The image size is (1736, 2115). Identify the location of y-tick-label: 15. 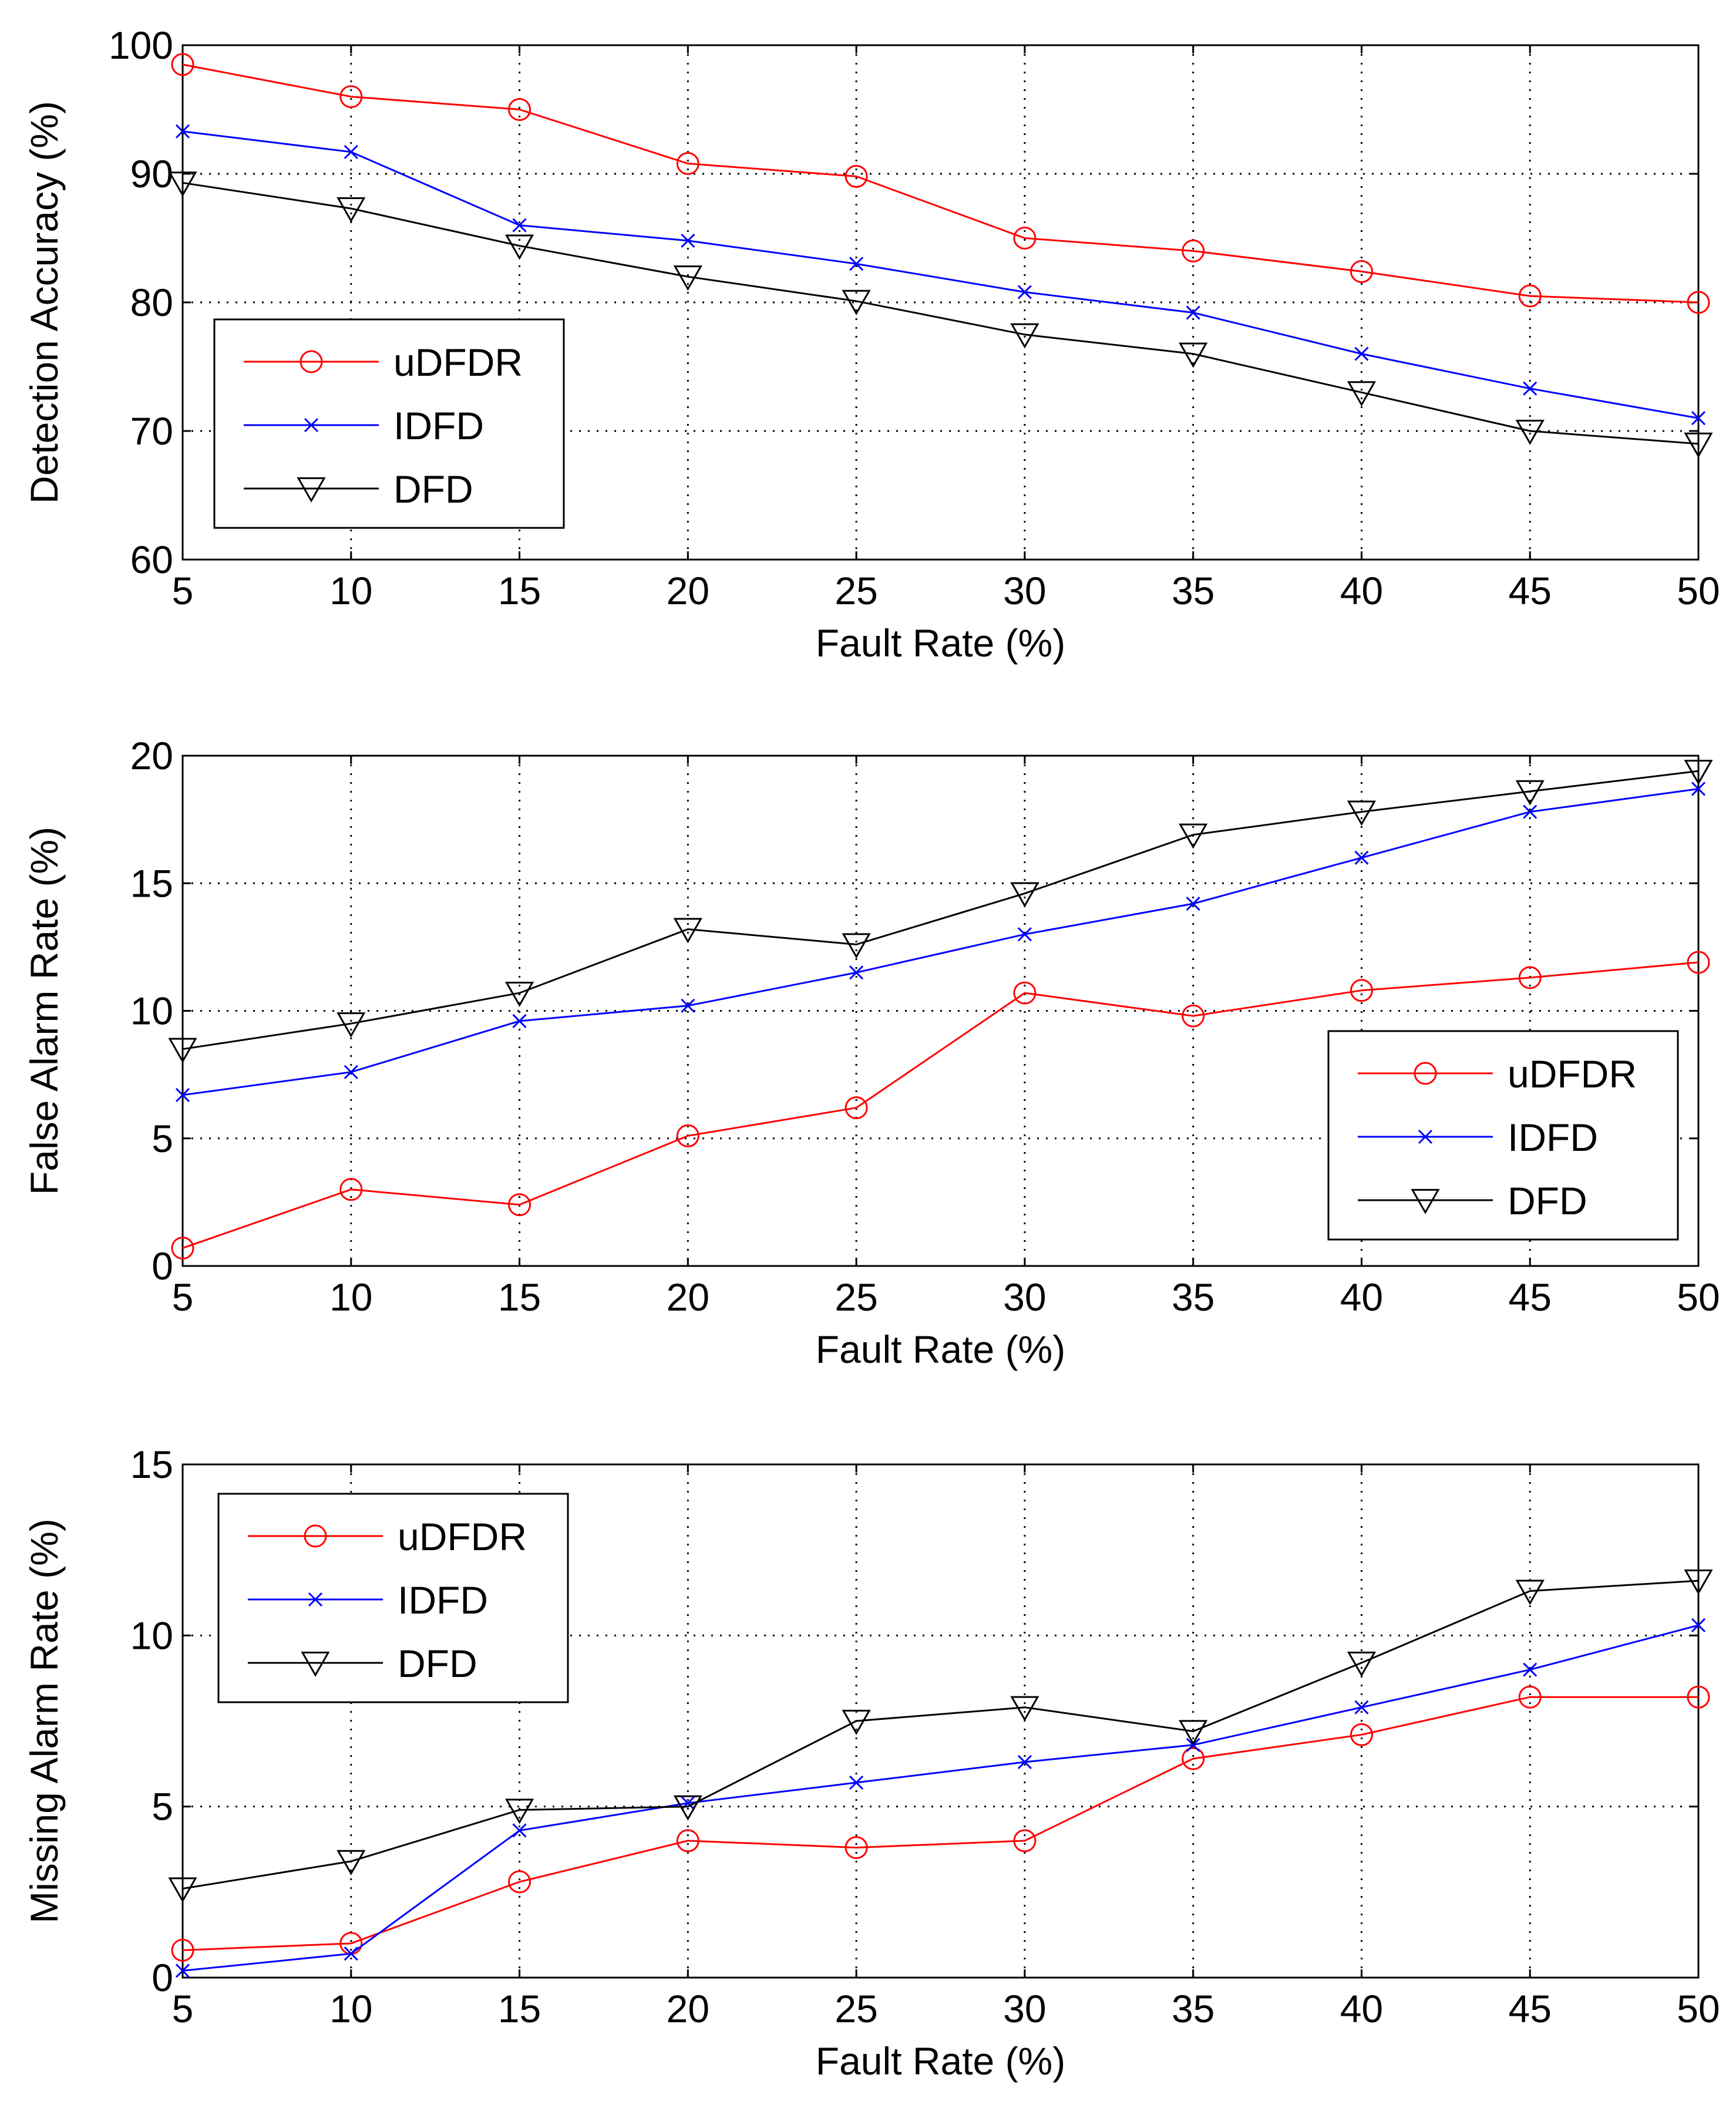
(151, 1464).